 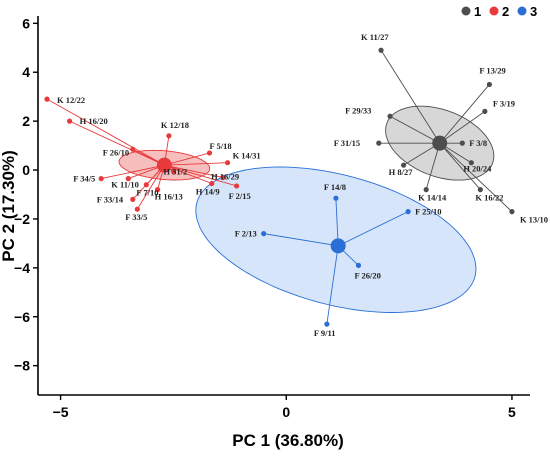 What do you see at coordinates (489, 198) in the screenshot?
I see `point-label: K 16/22` at bounding box center [489, 198].